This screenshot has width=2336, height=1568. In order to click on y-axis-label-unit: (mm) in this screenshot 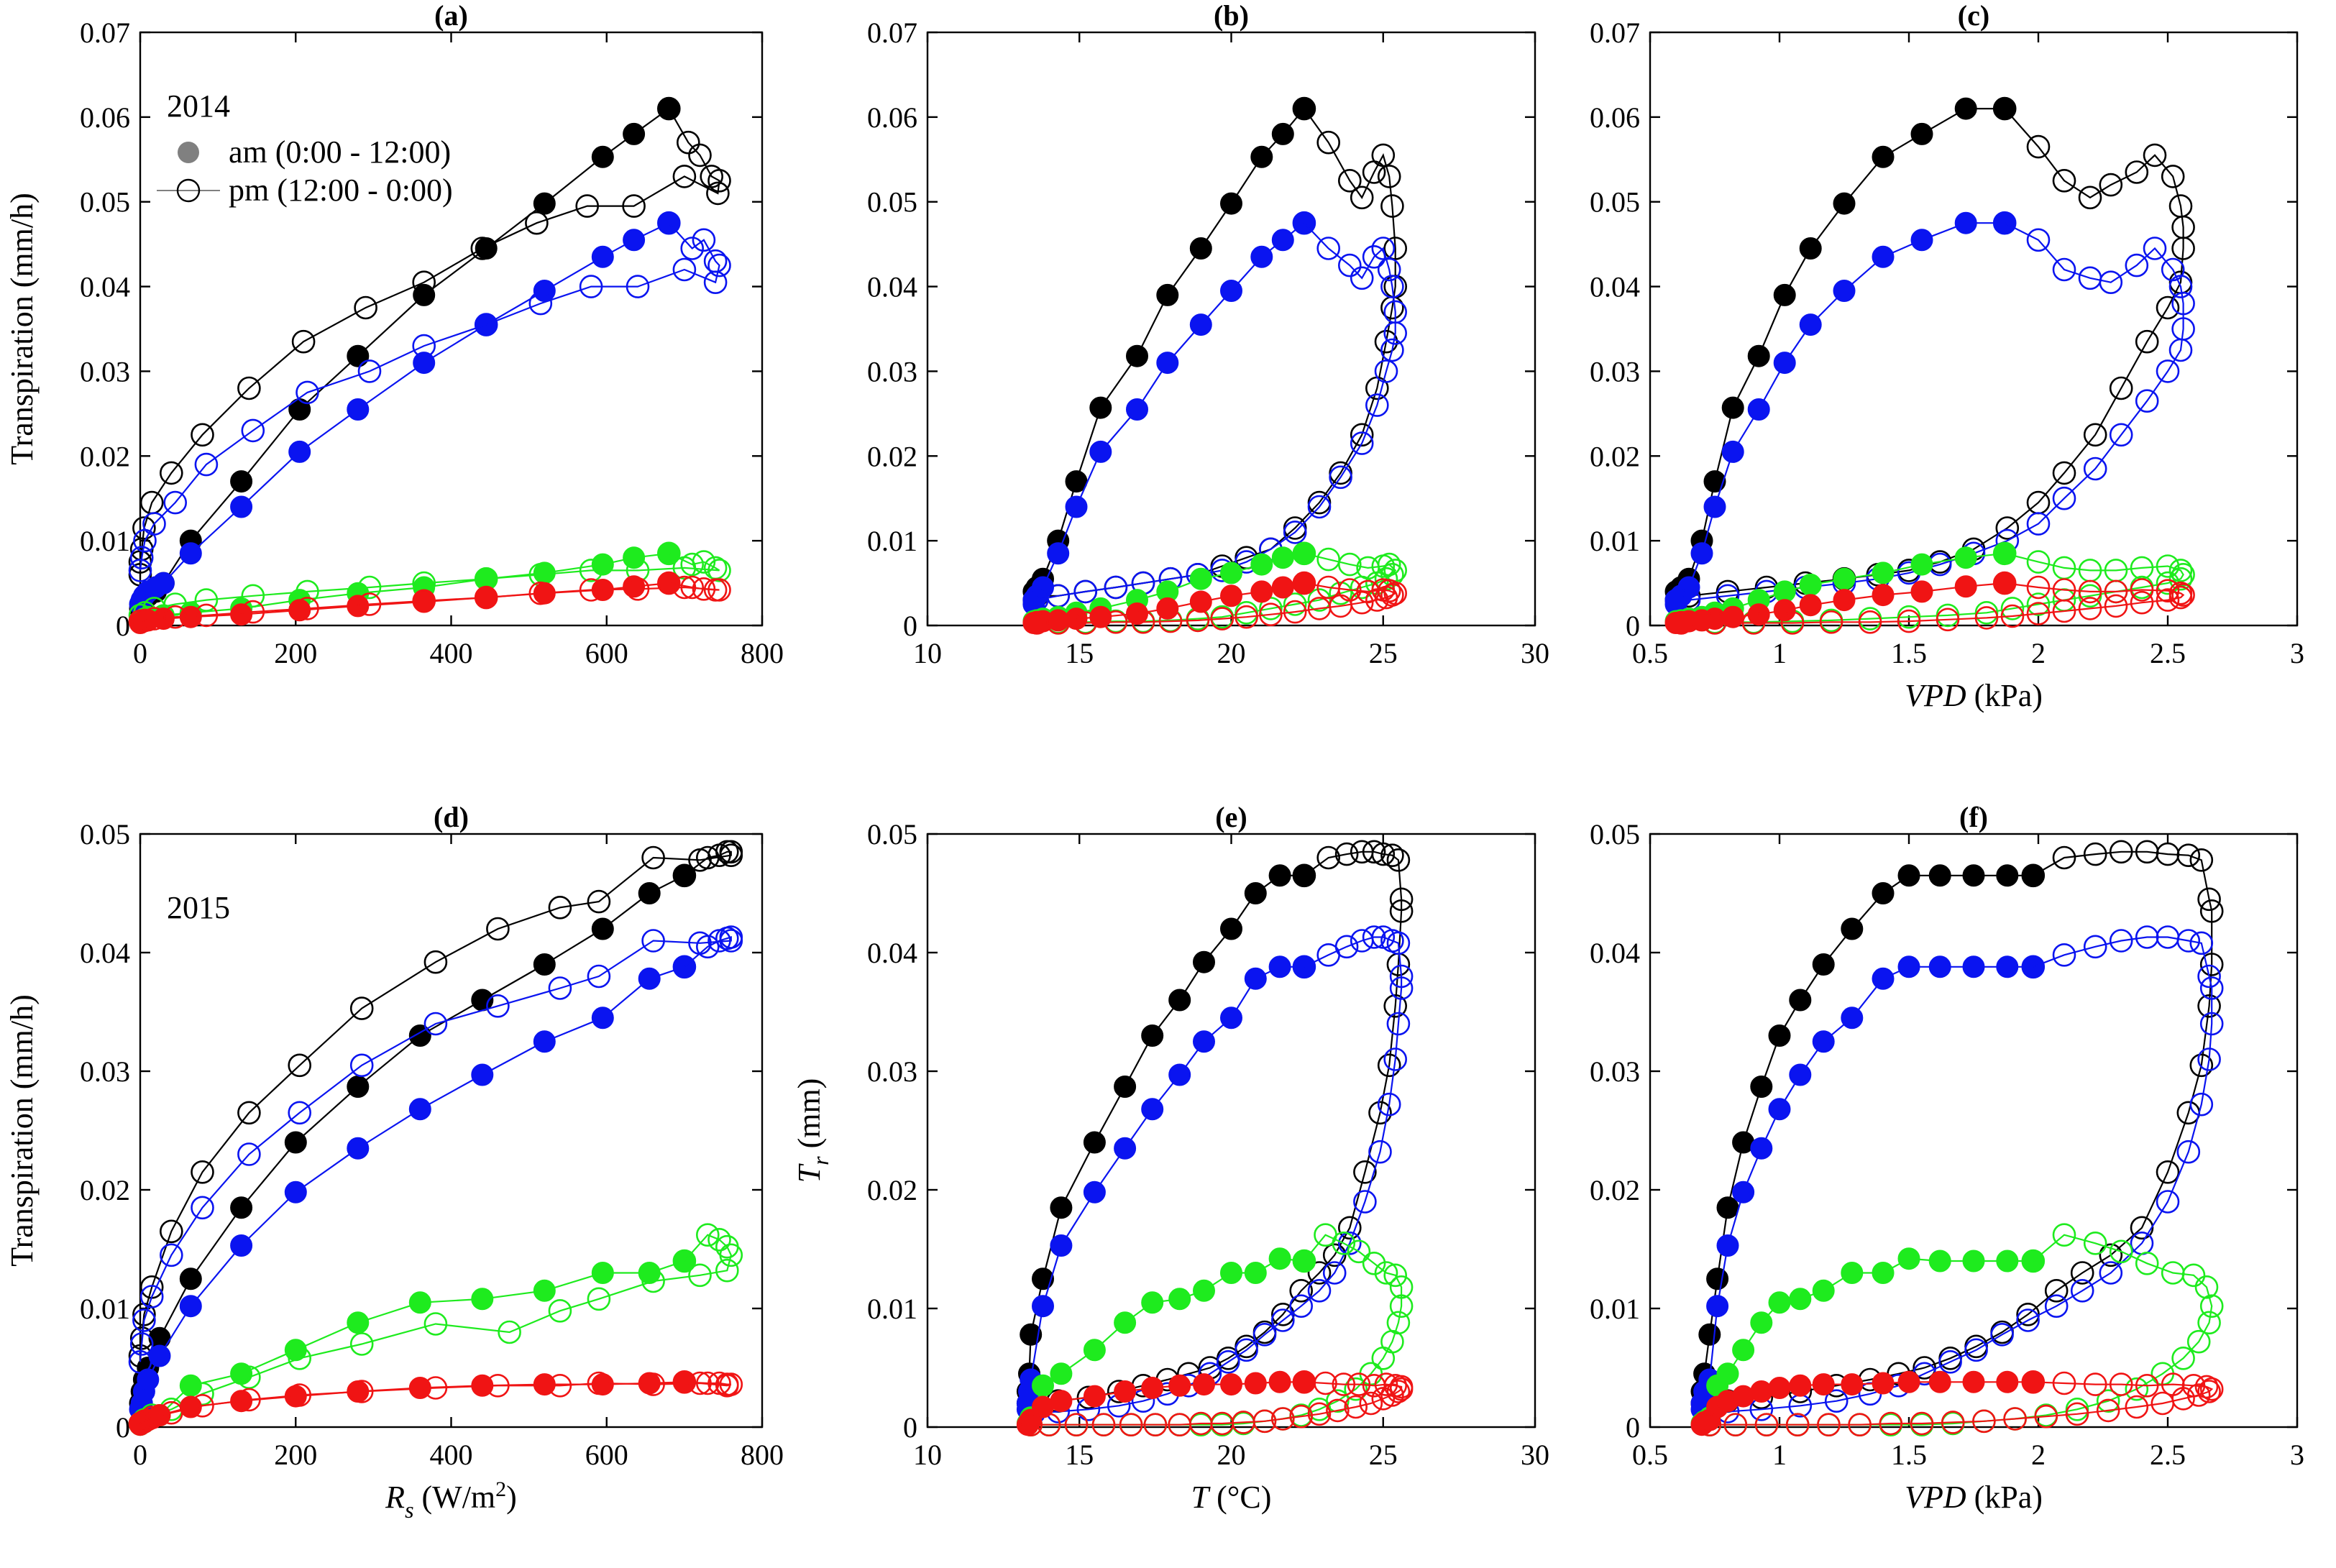, I will do `click(810, 1117)`.